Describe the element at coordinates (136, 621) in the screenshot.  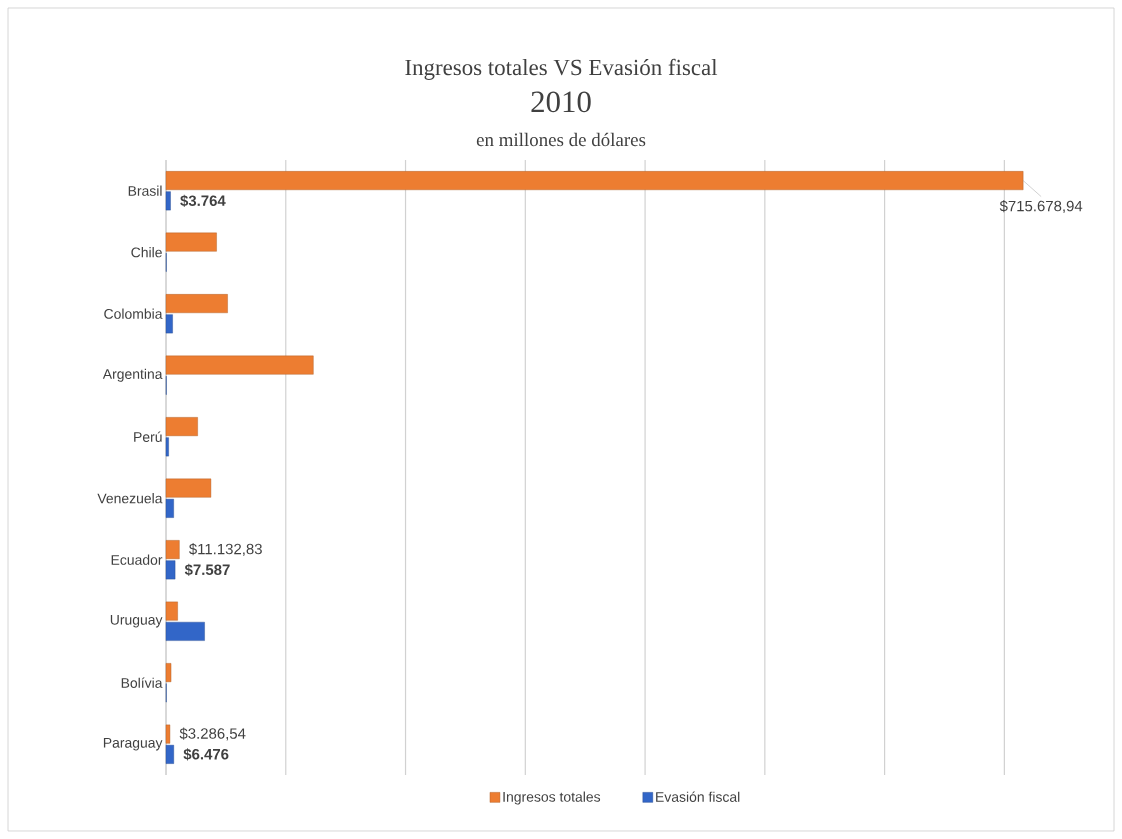
I see `y-tick-label: Uruguay` at that location.